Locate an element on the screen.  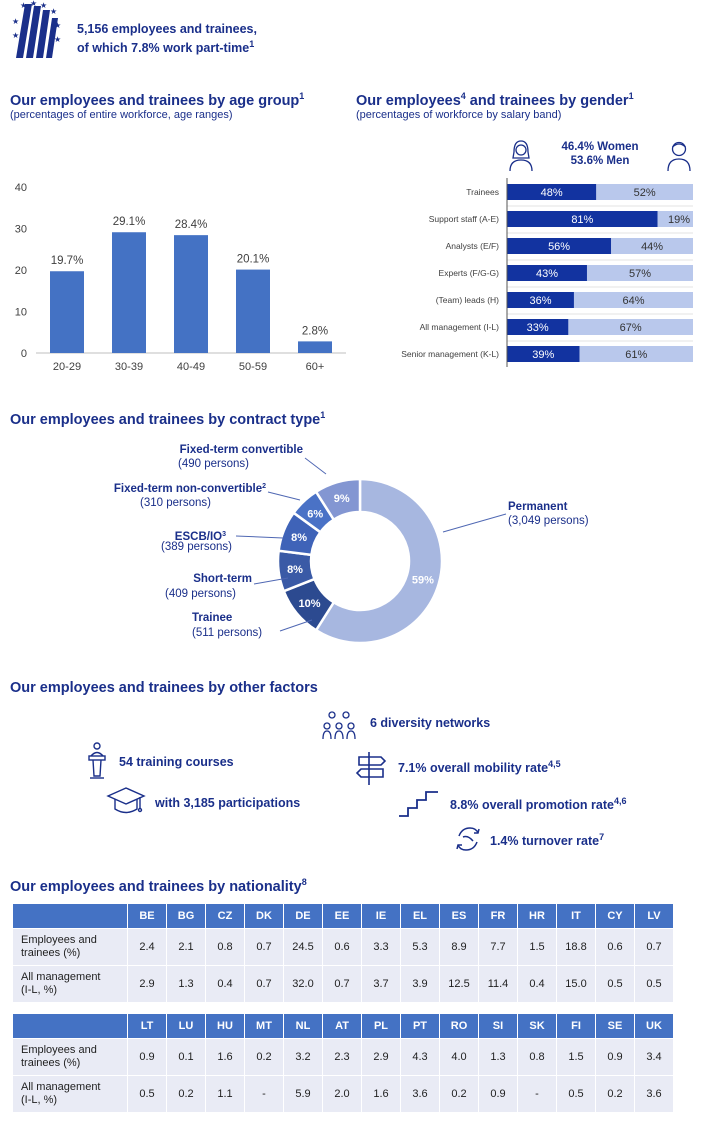
country-code-header: IE is located at coordinates (381, 916).